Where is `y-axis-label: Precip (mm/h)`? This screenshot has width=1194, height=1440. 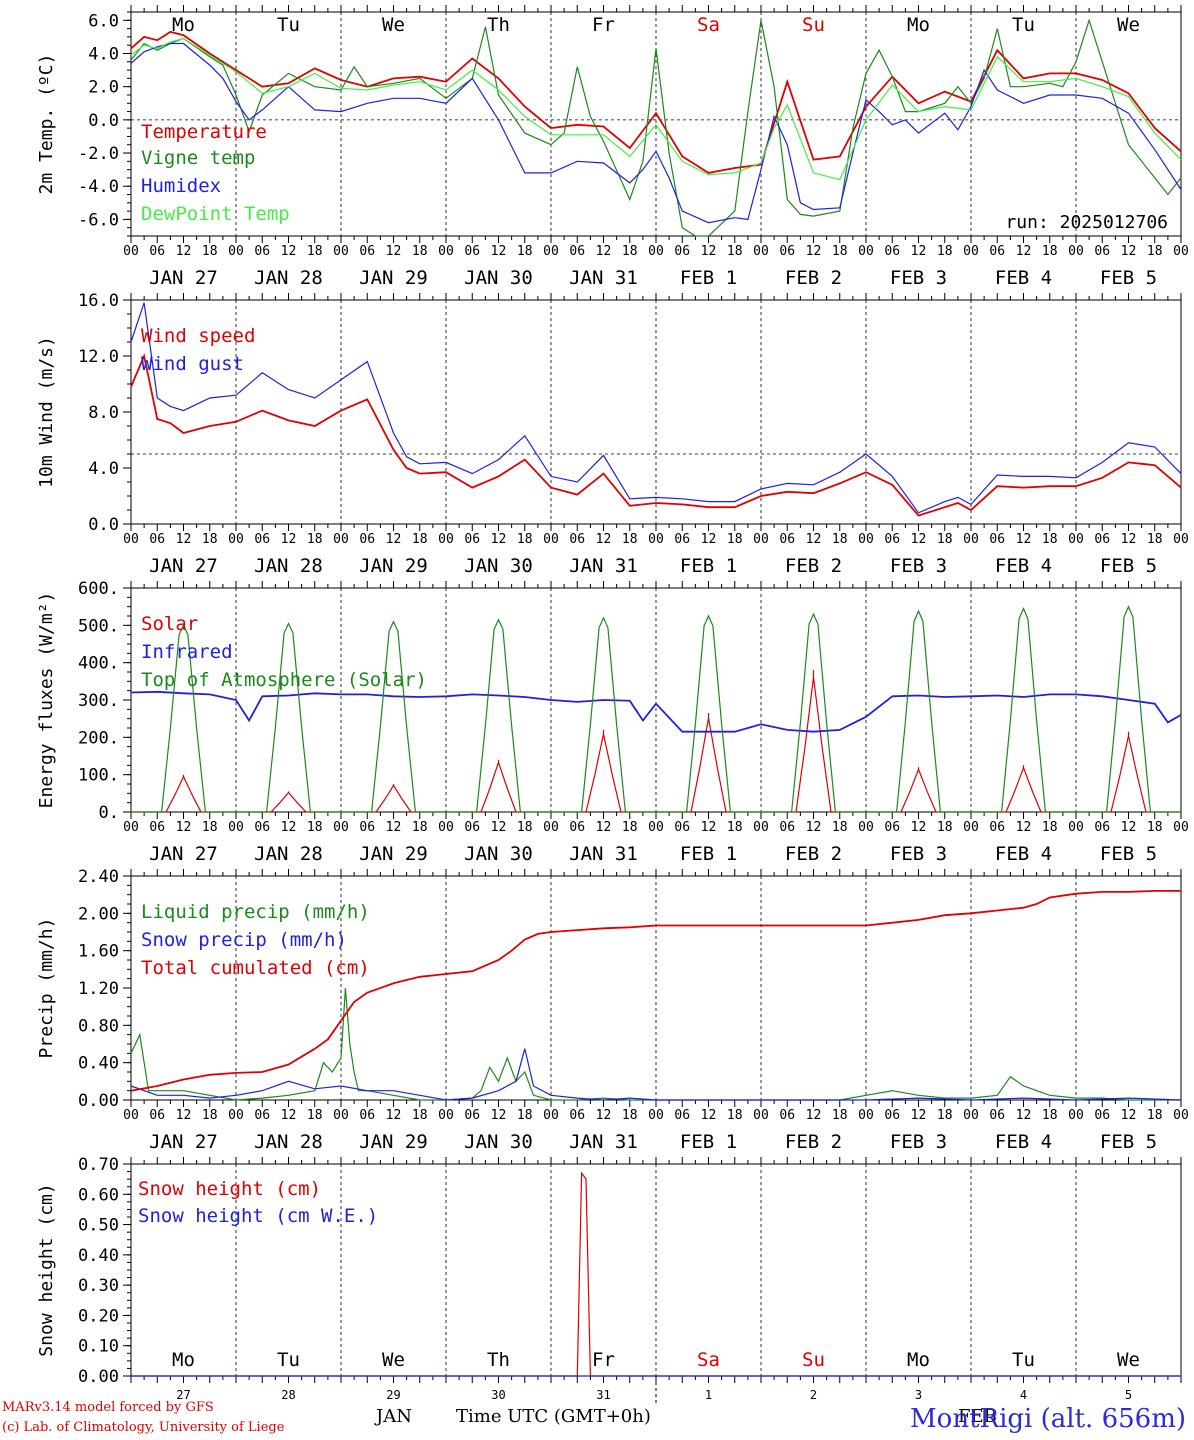 y-axis-label: Precip (mm/h) is located at coordinates (46, 988).